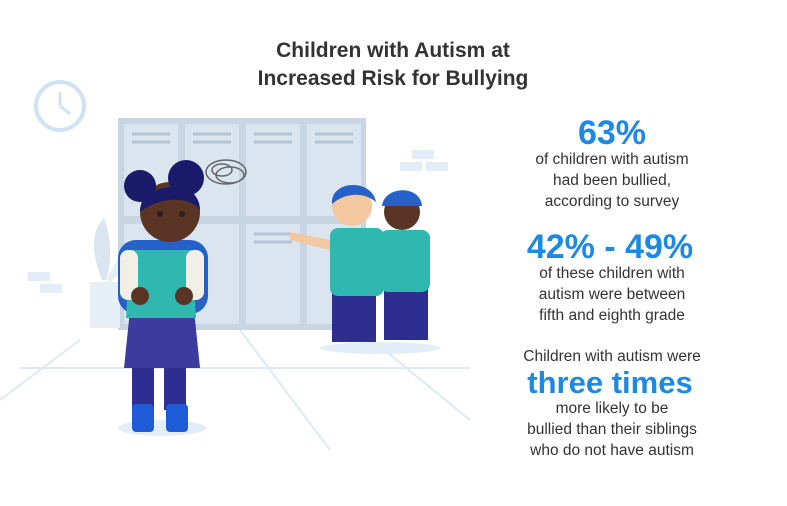  I want to click on stat-text: had been bullied,, so click(612, 180).